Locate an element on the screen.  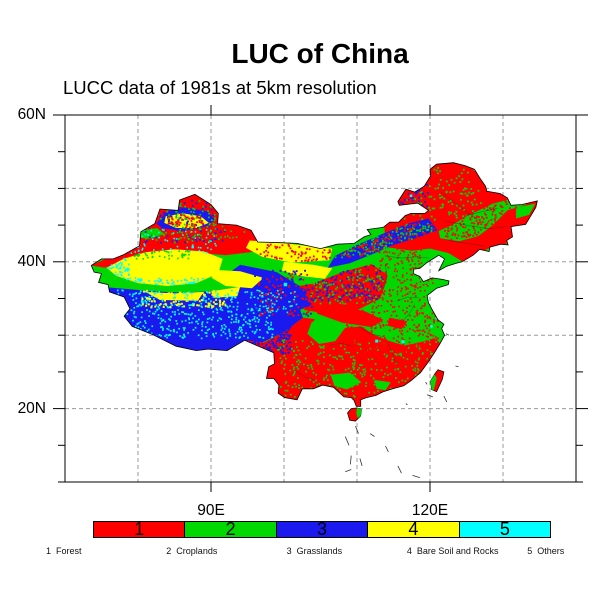
region-sichuan-green is located at coordinates (325, 331).